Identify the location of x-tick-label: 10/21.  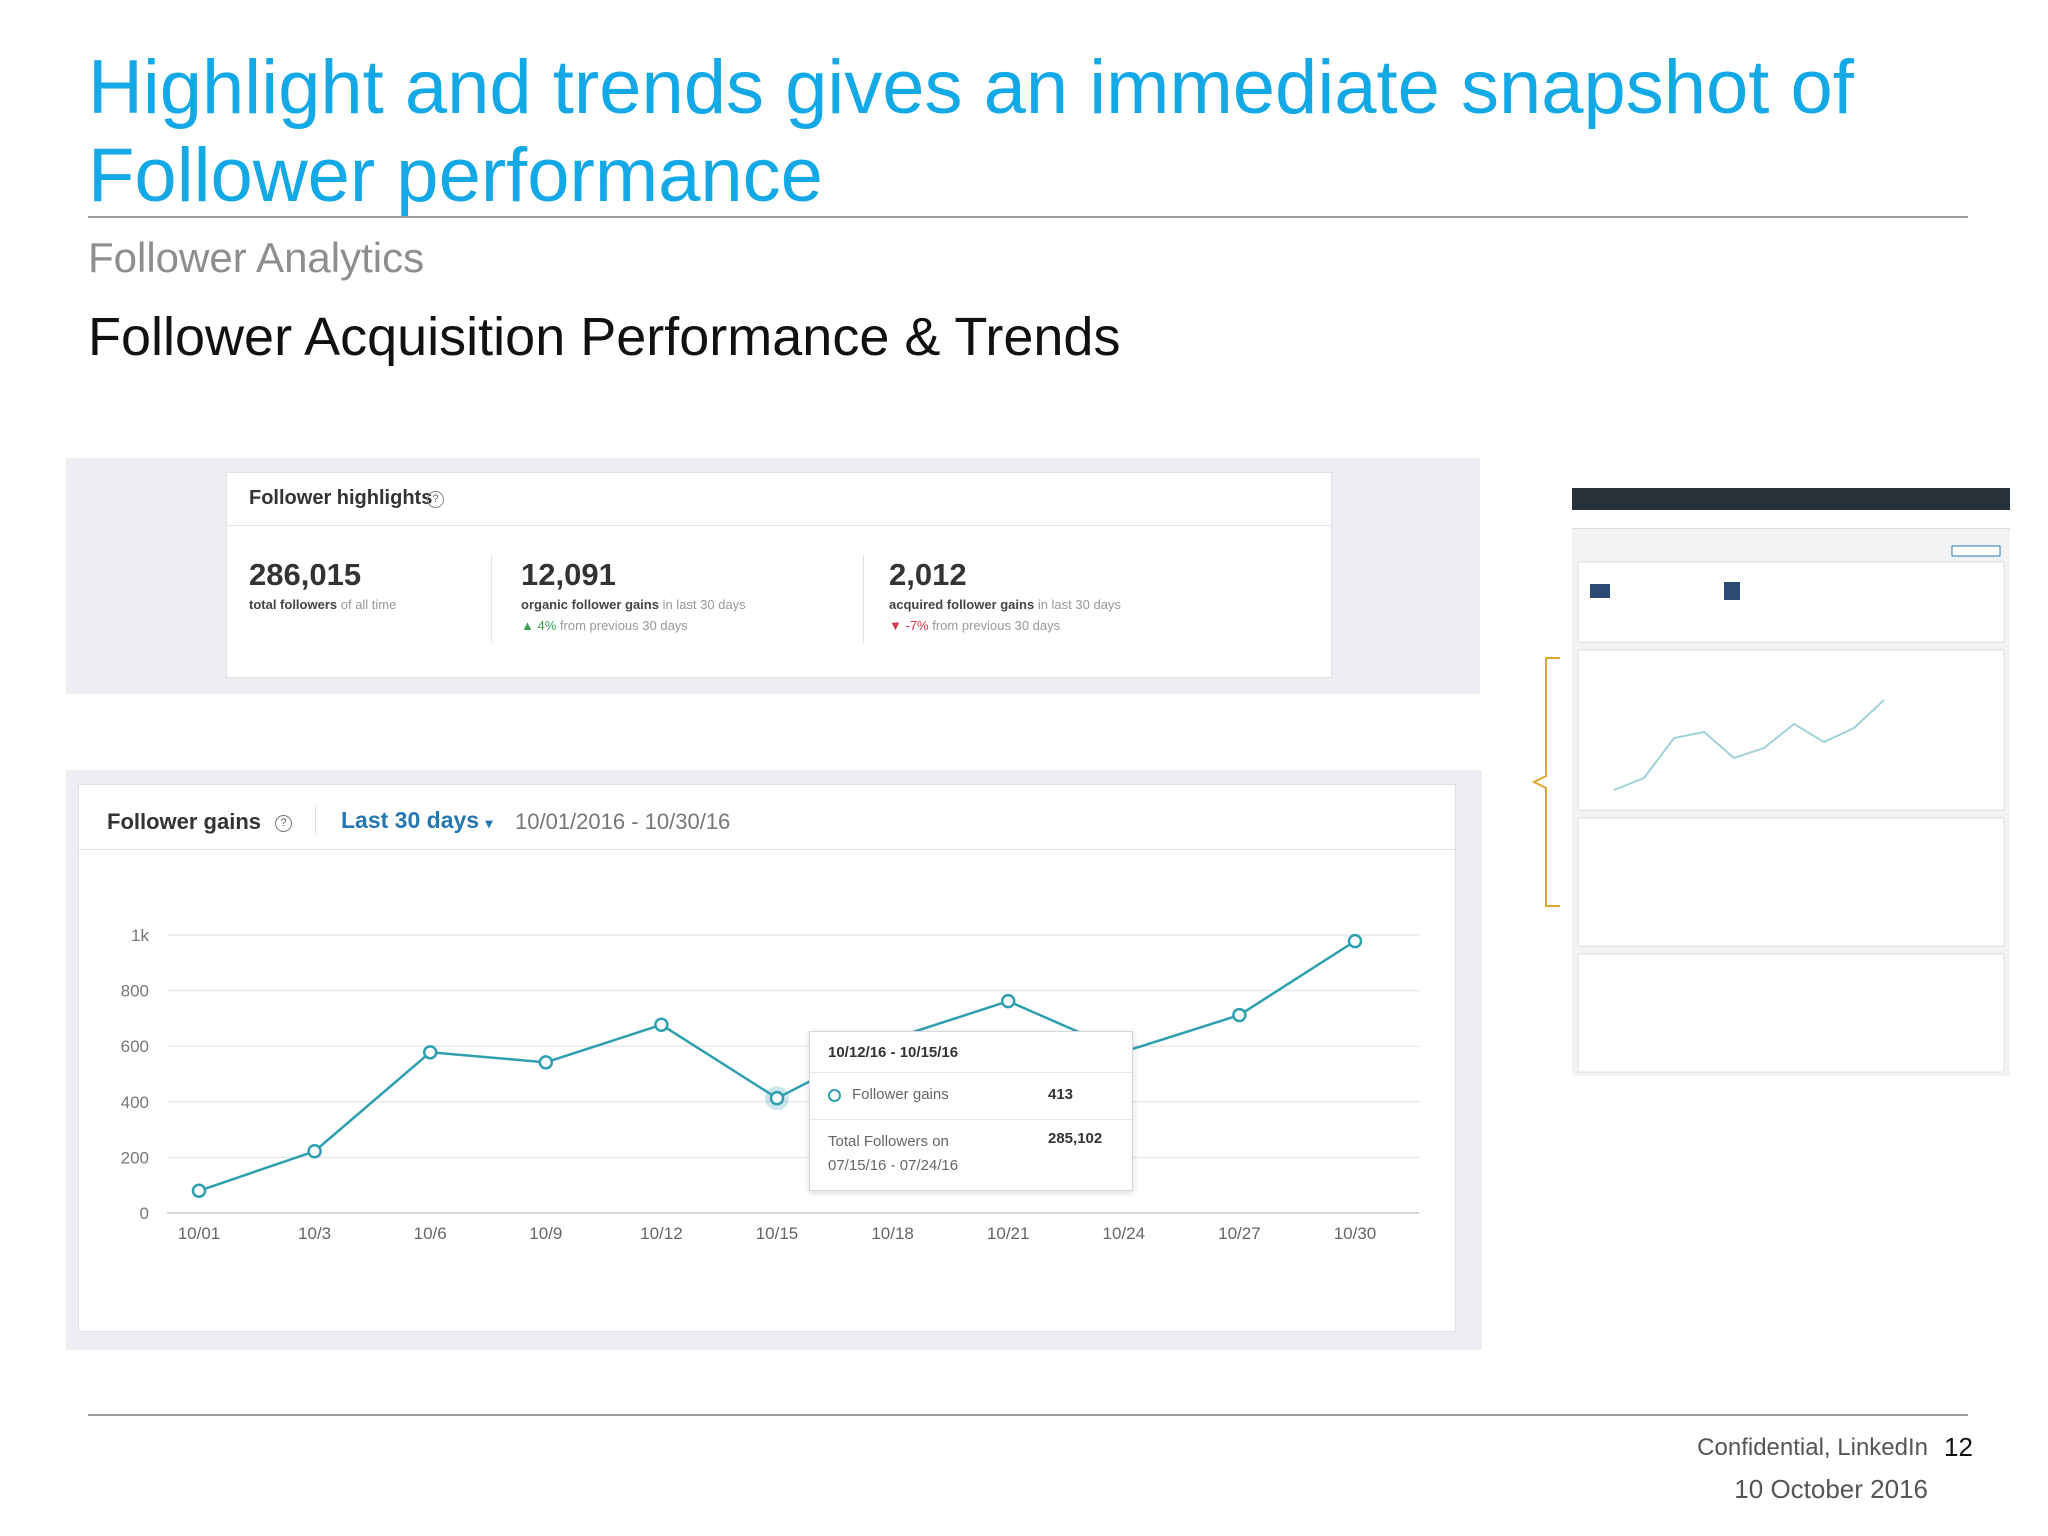
(1008, 1233).